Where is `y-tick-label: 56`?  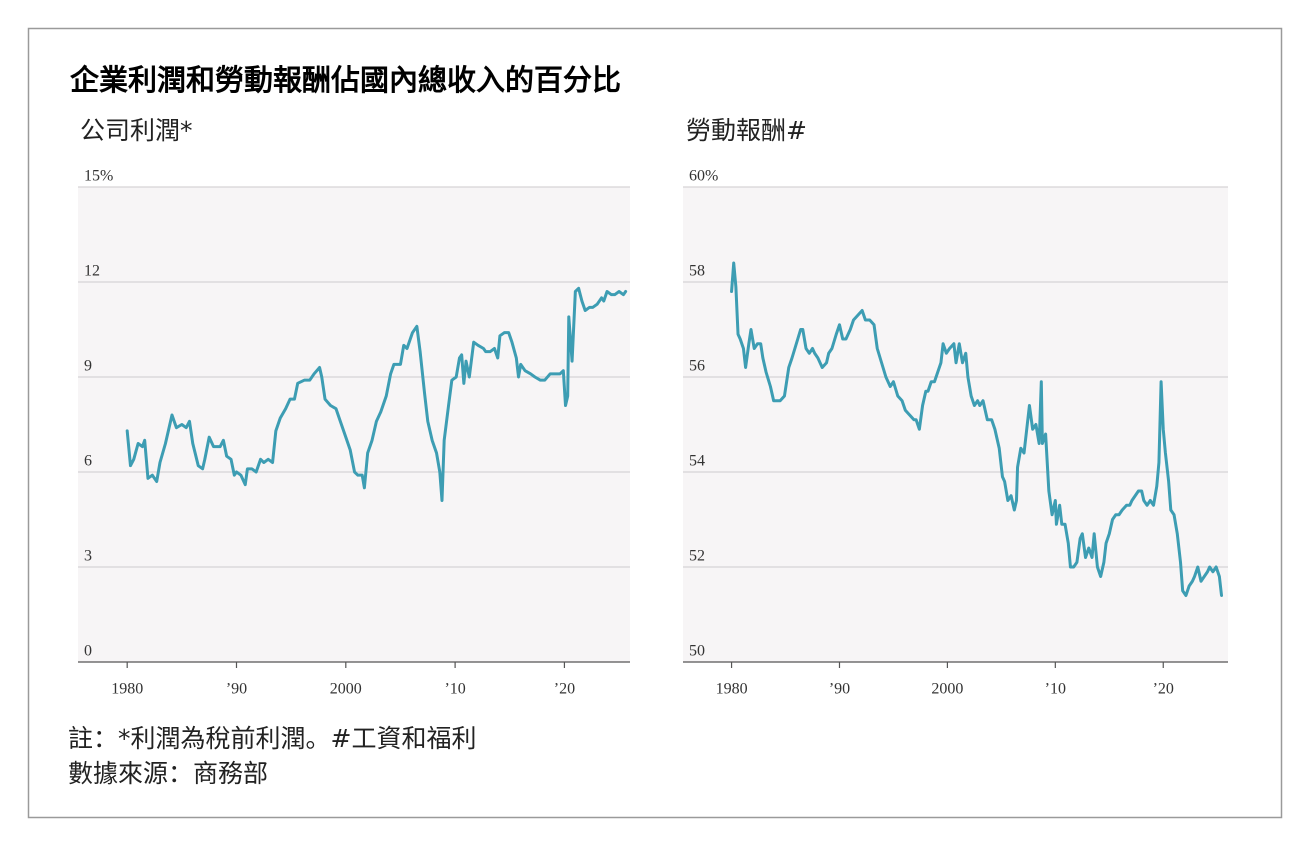
y-tick-label: 56 is located at coordinates (697, 366).